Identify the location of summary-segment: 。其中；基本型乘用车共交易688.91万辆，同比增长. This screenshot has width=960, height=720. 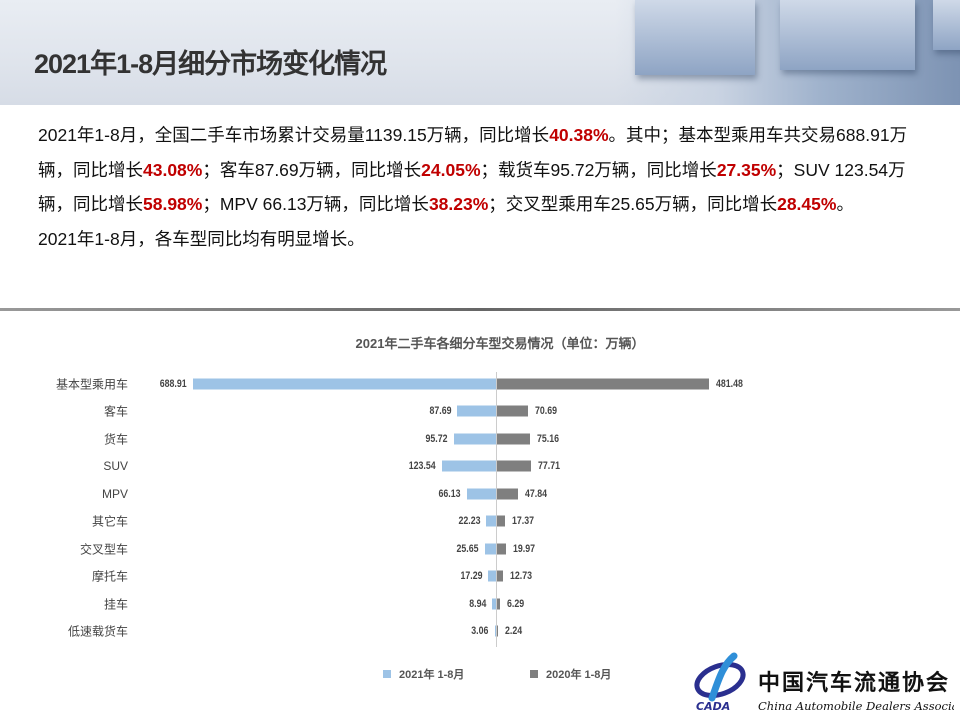
(473, 152).